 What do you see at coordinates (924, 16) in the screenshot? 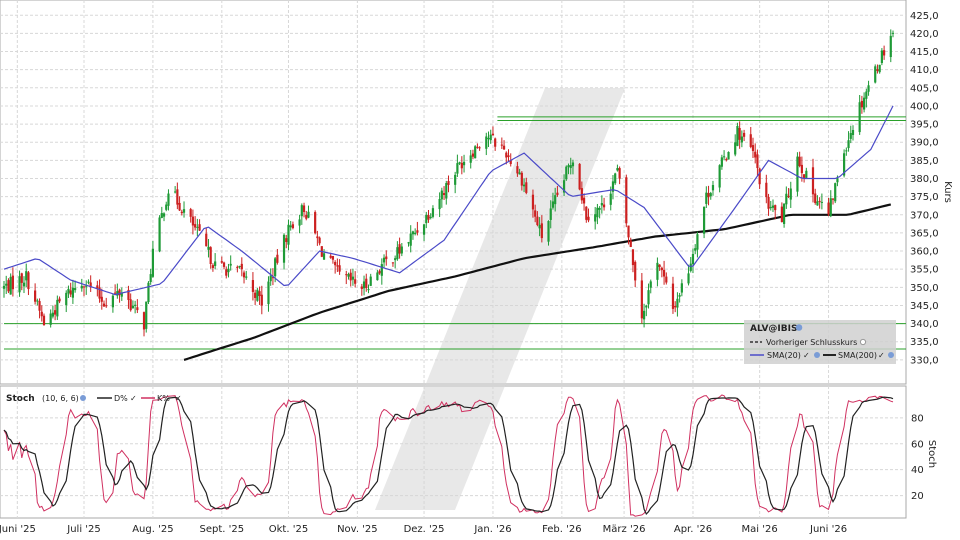
I see `price-tick-label: 425,0` at bounding box center [924, 16].